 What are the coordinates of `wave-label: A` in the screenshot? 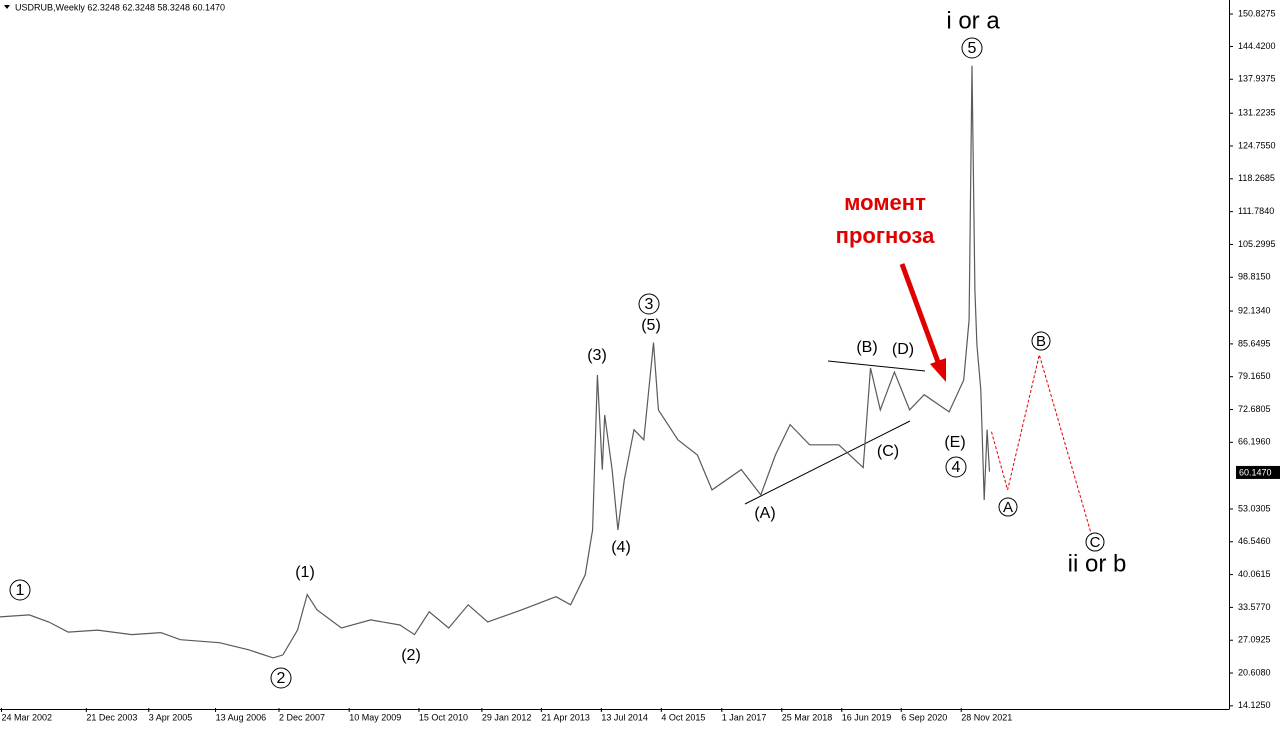 It's located at (1008, 507).